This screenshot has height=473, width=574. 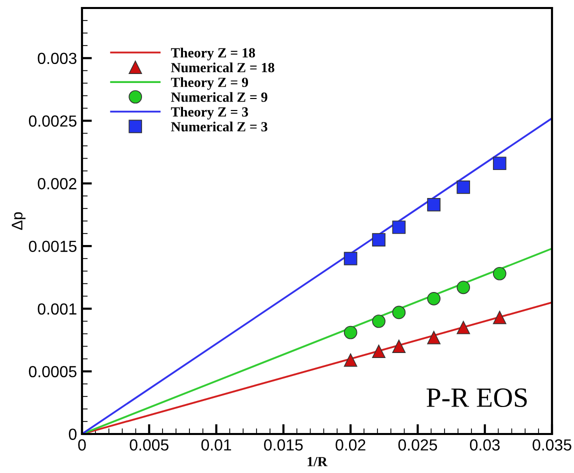 What do you see at coordinates (485, 445) in the screenshot?
I see `x-tick-label: 0.03` at bounding box center [485, 445].